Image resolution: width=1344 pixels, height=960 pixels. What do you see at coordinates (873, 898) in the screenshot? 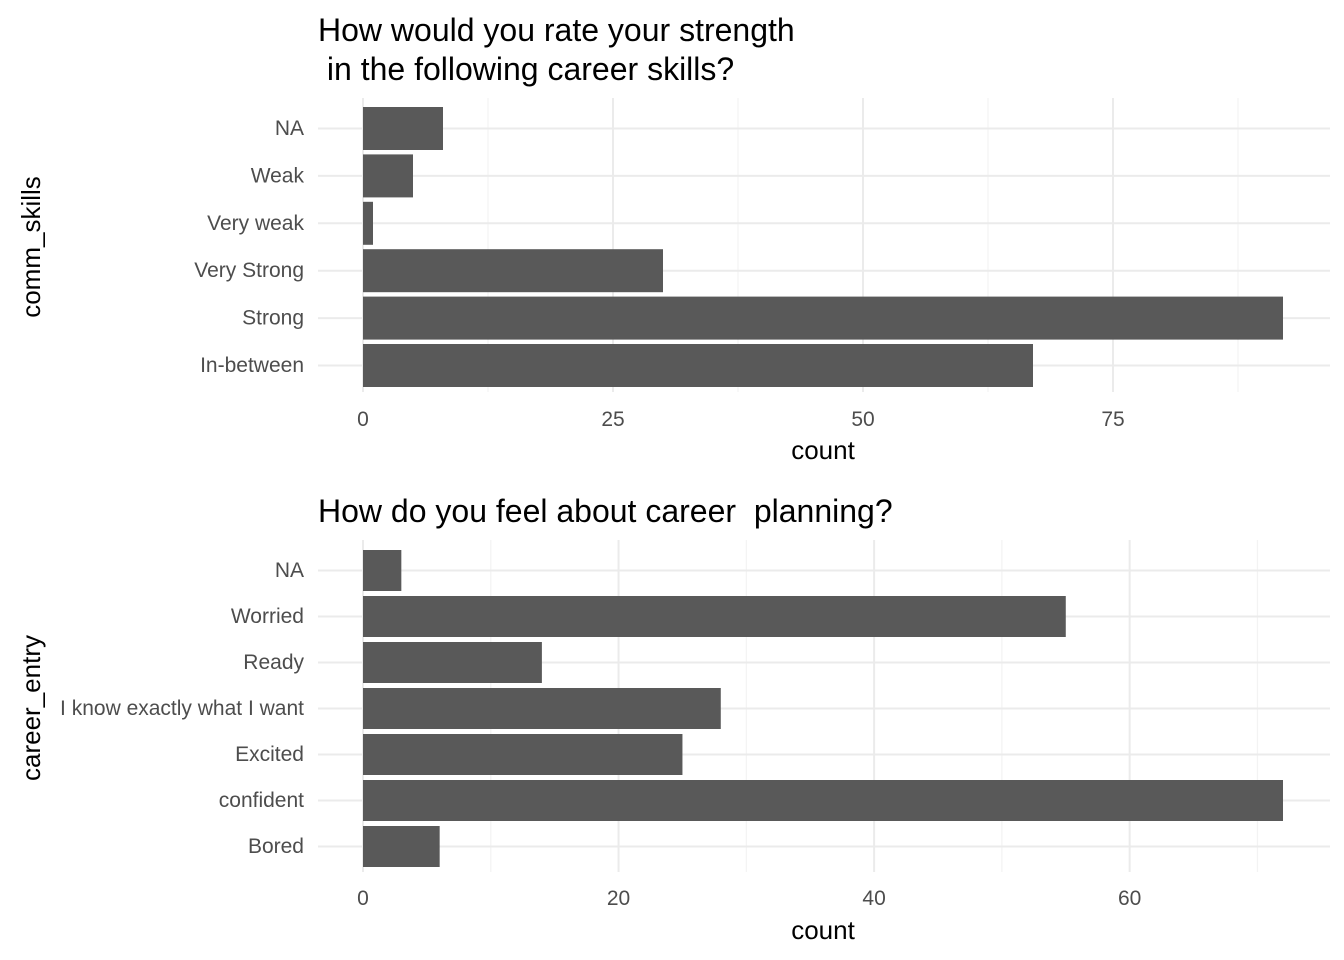
I see `x-tick-label: 40` at bounding box center [873, 898].